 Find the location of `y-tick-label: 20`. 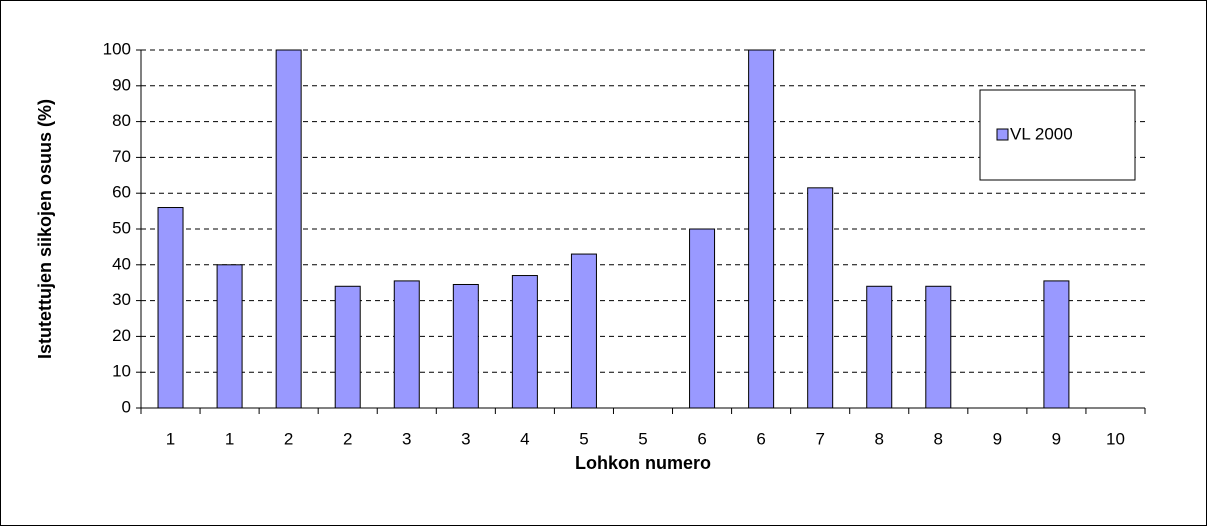

y-tick-label: 20 is located at coordinates (121, 335).